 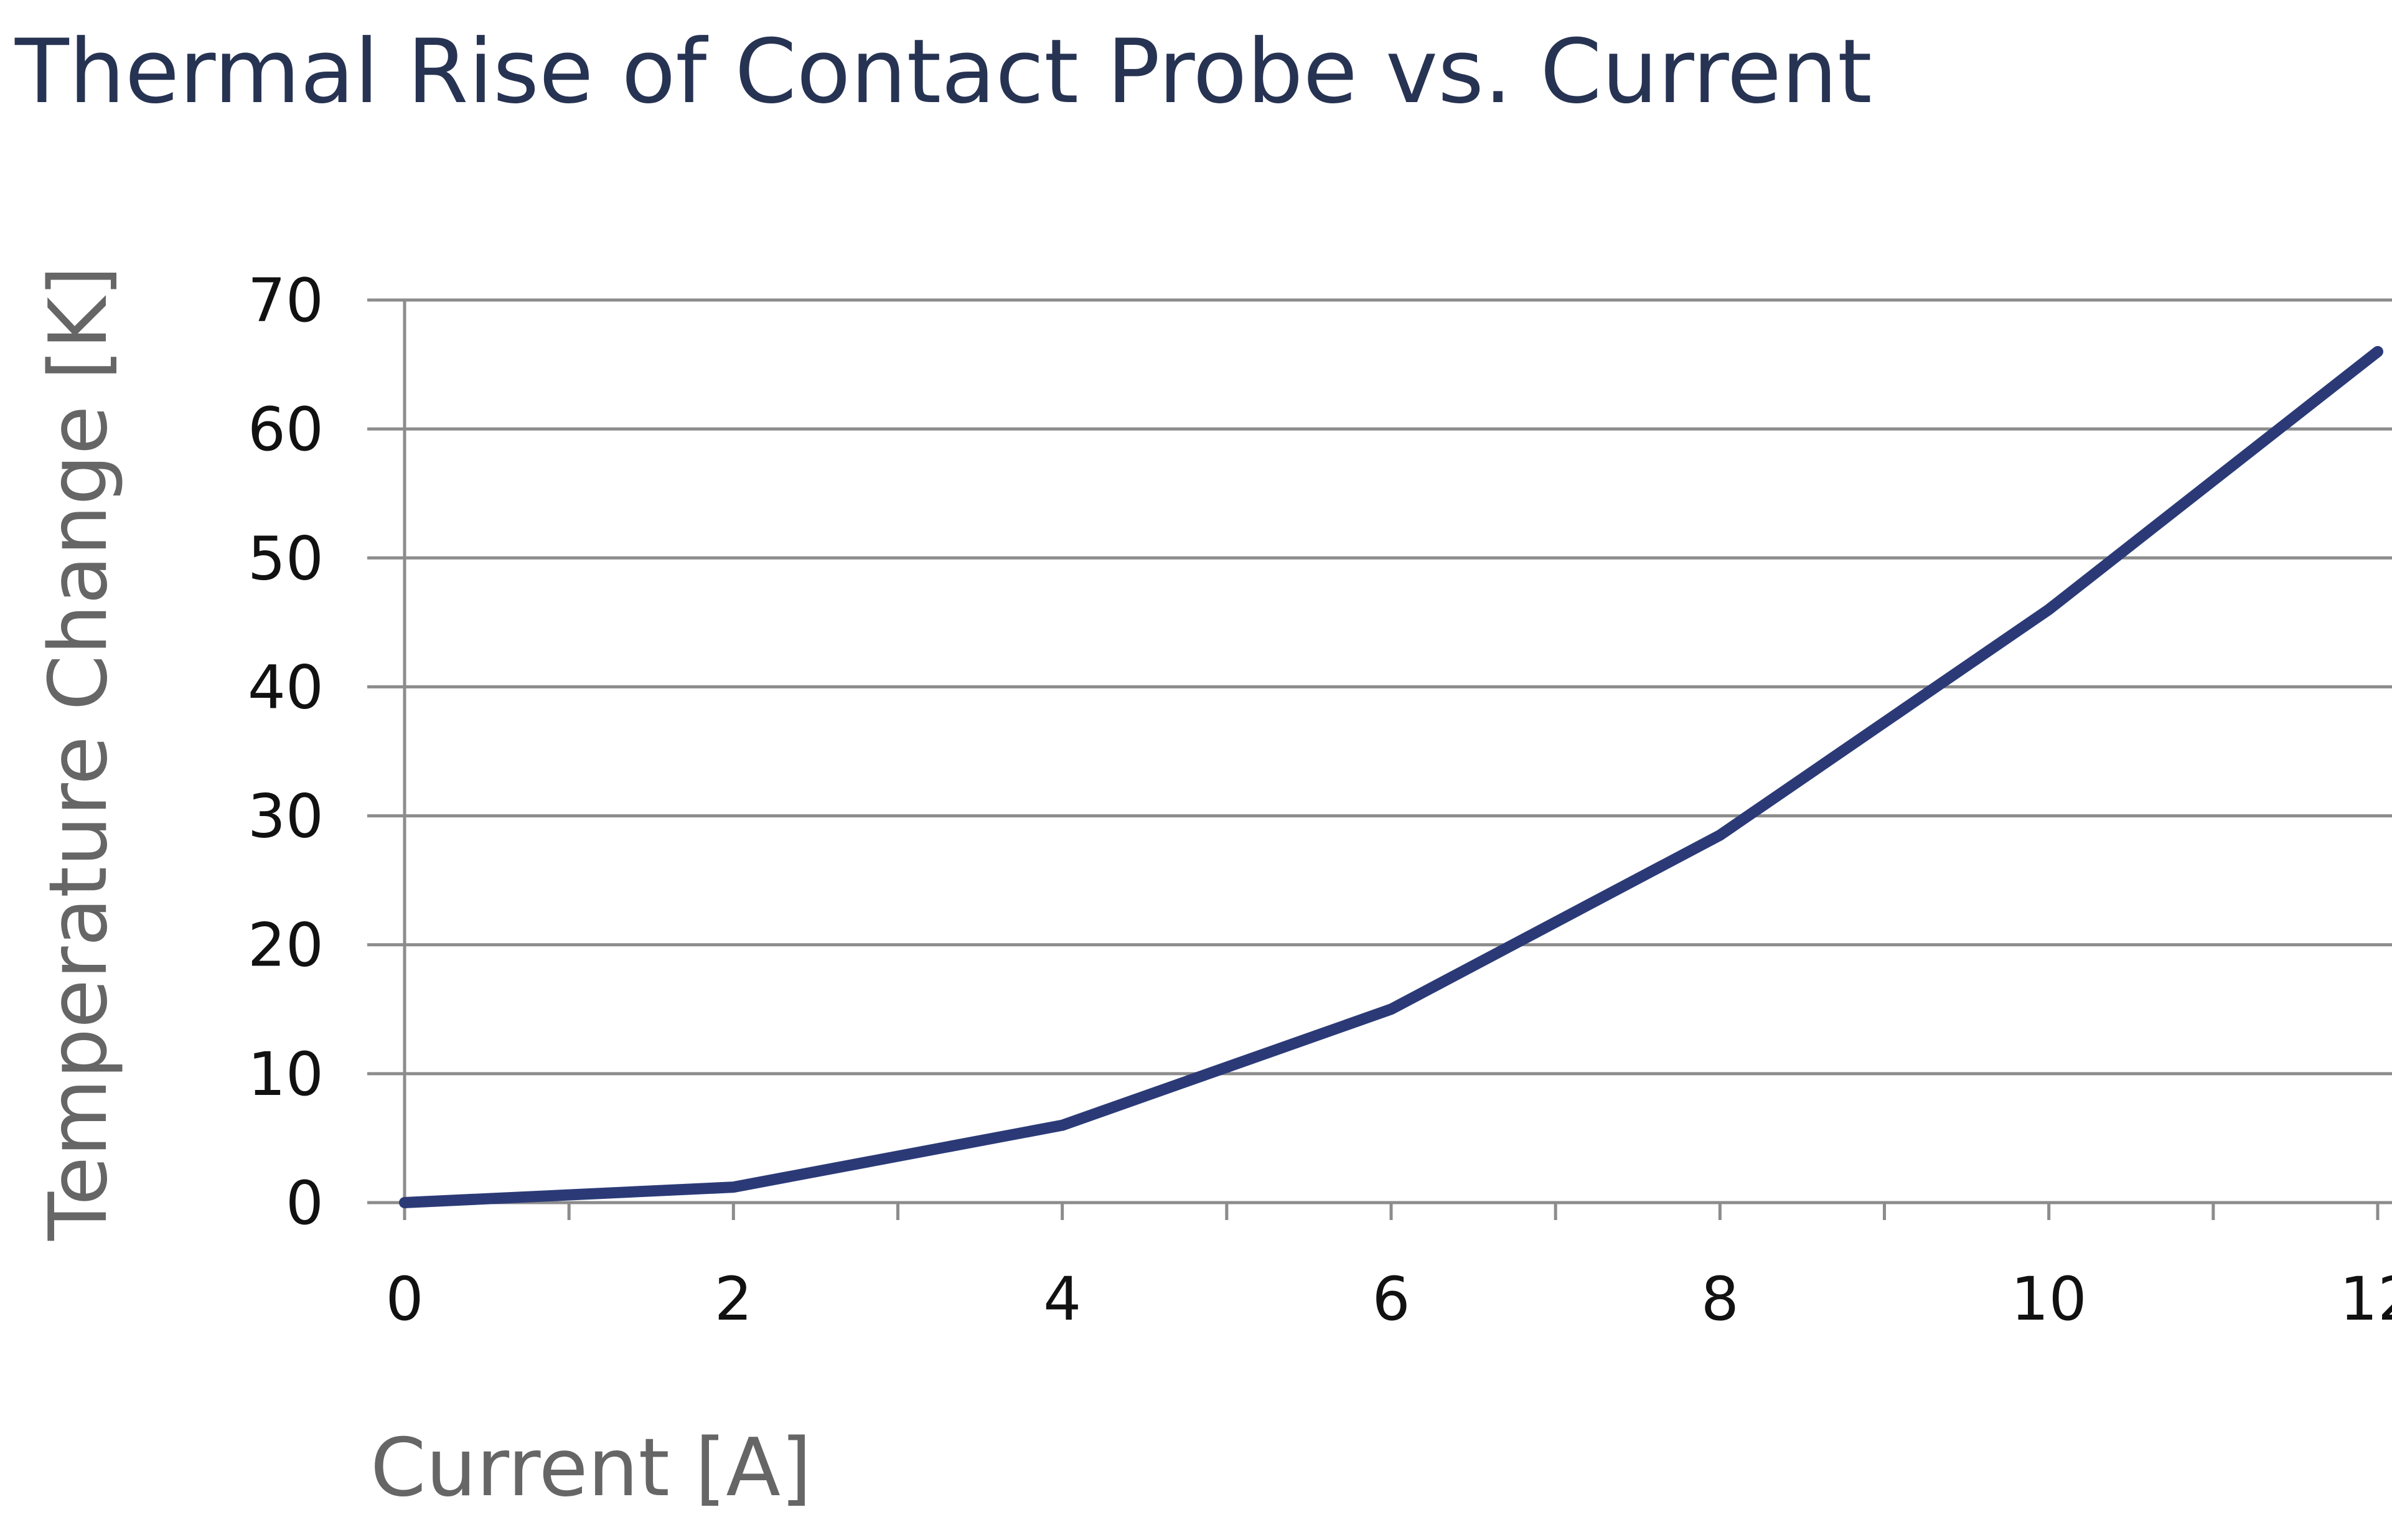 What do you see at coordinates (1720, 1299) in the screenshot?
I see `x-tick-label: 8` at bounding box center [1720, 1299].